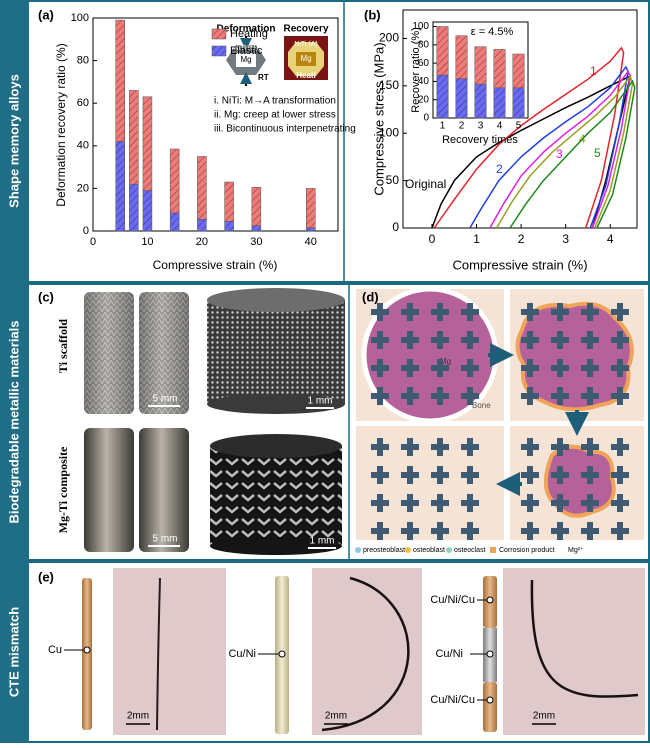 The width and height of the screenshot is (650, 748). What do you see at coordinates (372, 14) in the screenshot?
I see `panel-label: (b)` at bounding box center [372, 14].